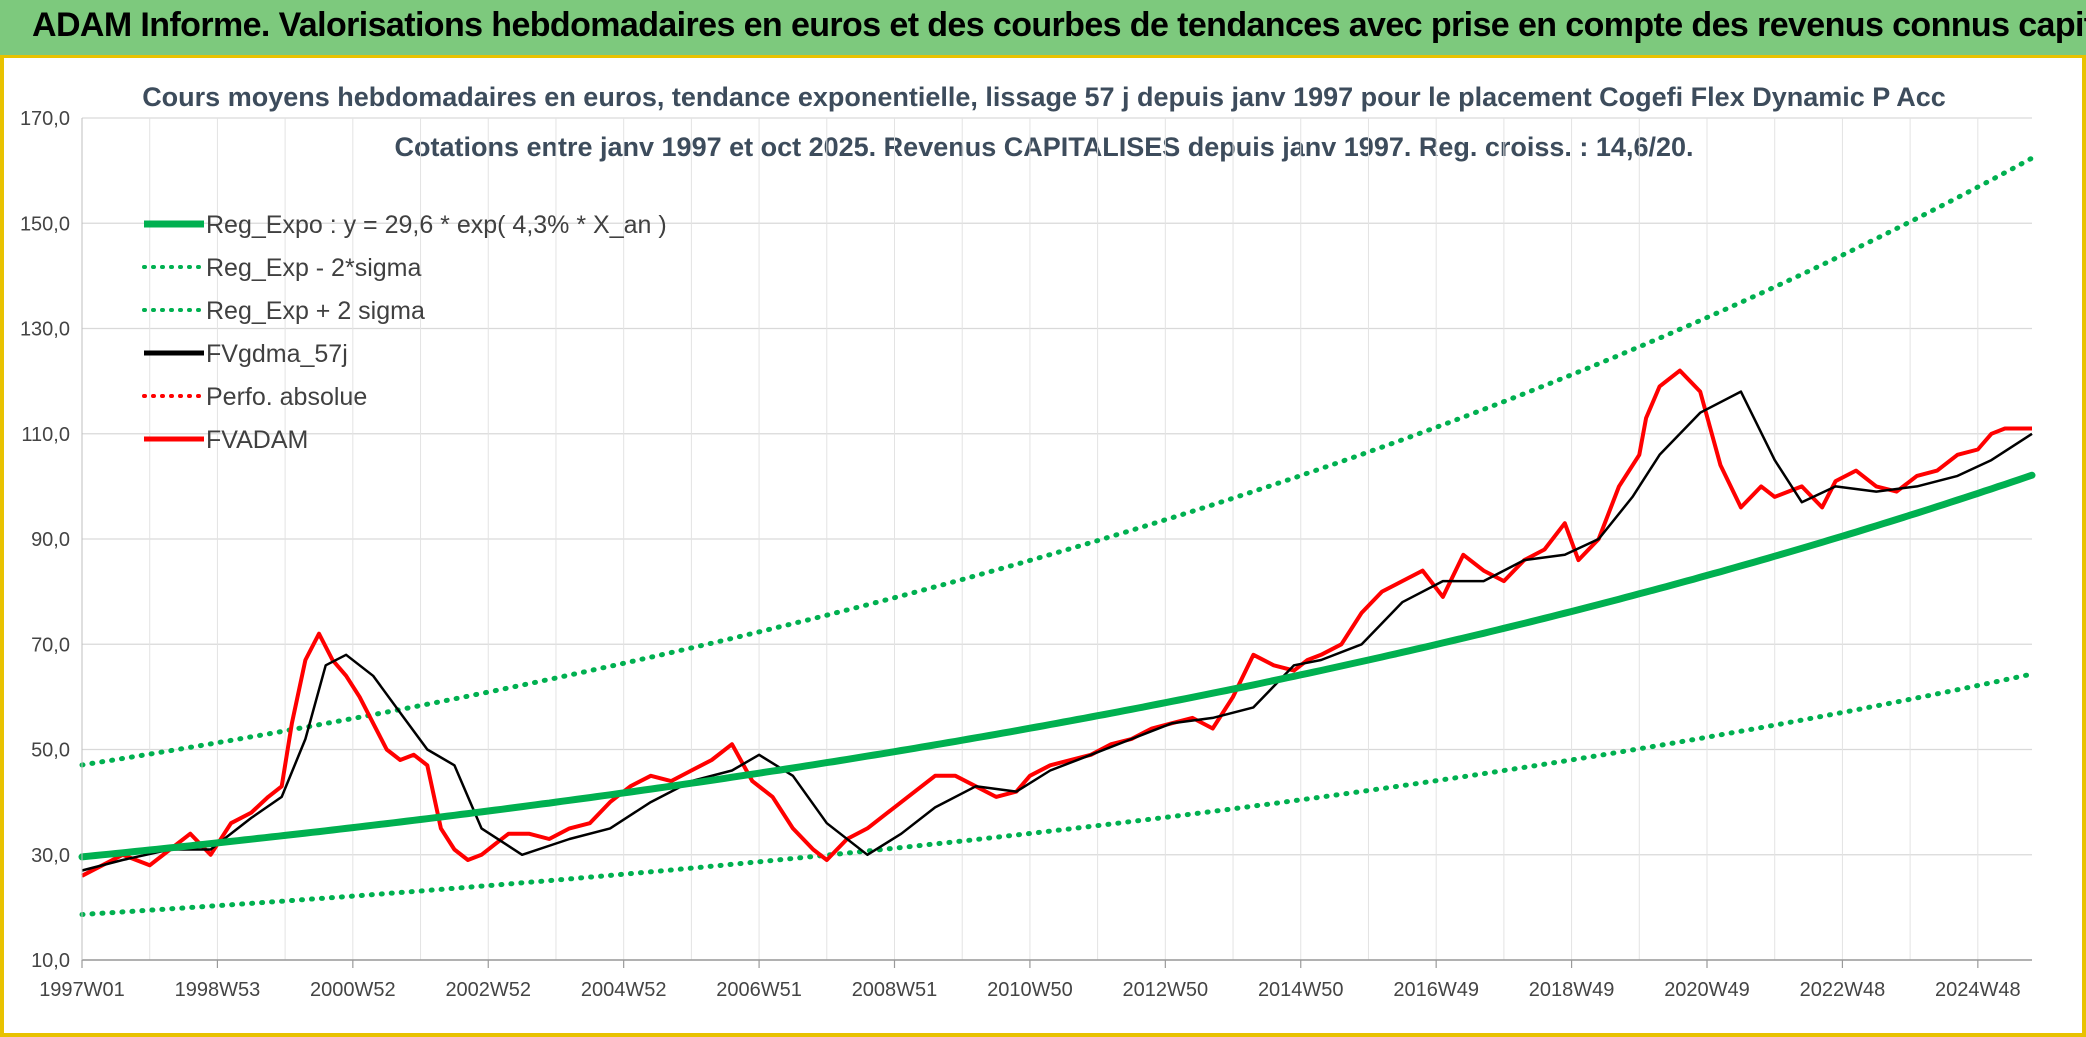 The width and height of the screenshot is (2086, 1037). I want to click on legend-label: FVgdma_57j, so click(277, 354).